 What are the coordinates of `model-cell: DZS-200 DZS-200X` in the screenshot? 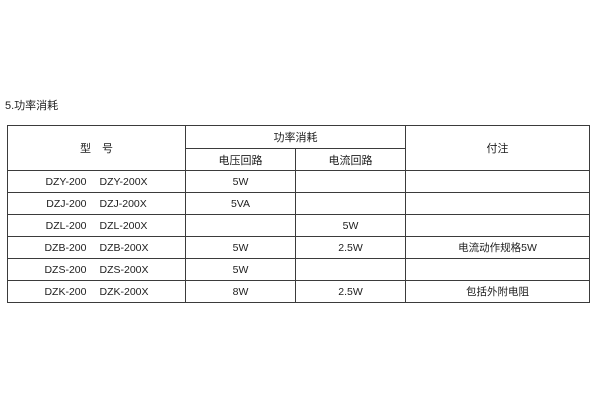 It's located at (96, 269).